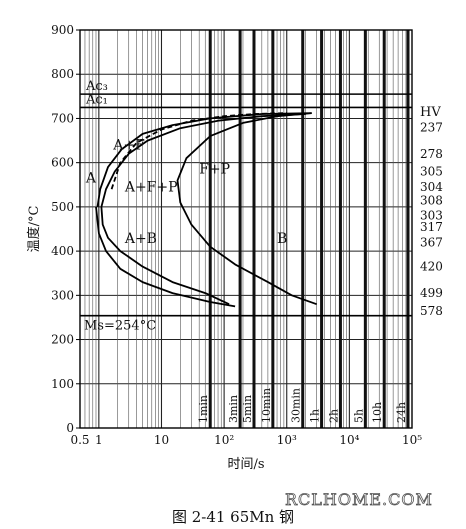 The height and width of the screenshot is (529, 466). I want to click on time-marker-label: 5h, so click(358, 416).